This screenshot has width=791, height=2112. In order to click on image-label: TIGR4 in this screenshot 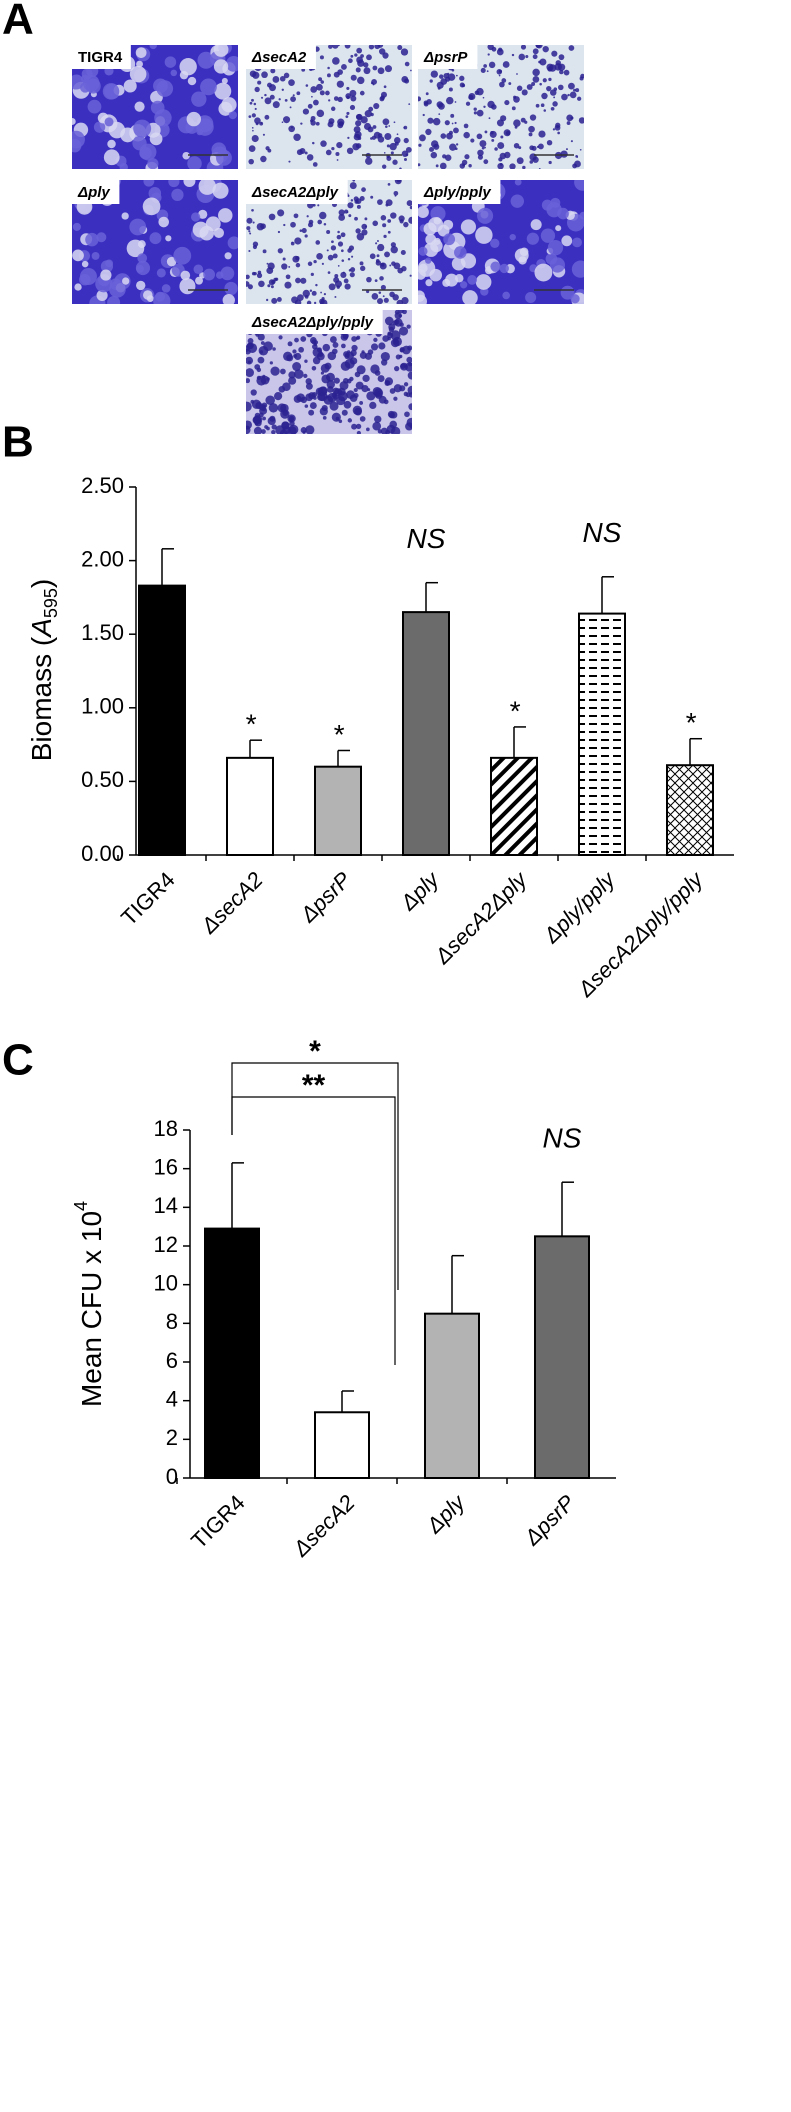, I will do `click(100, 57)`.